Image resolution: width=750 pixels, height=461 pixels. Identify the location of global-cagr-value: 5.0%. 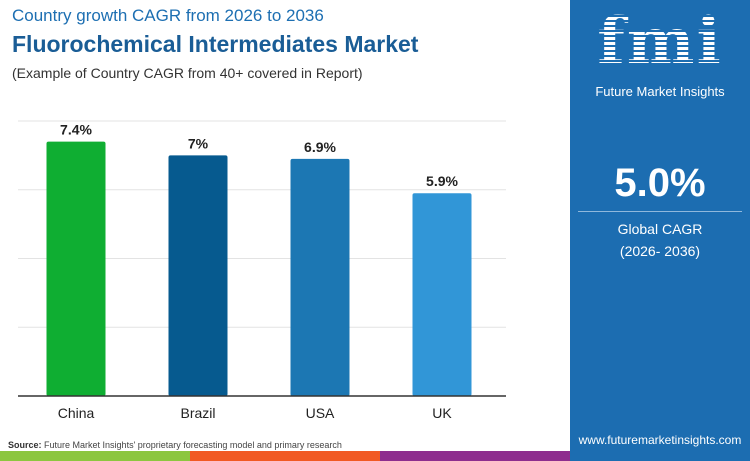
(660, 183).